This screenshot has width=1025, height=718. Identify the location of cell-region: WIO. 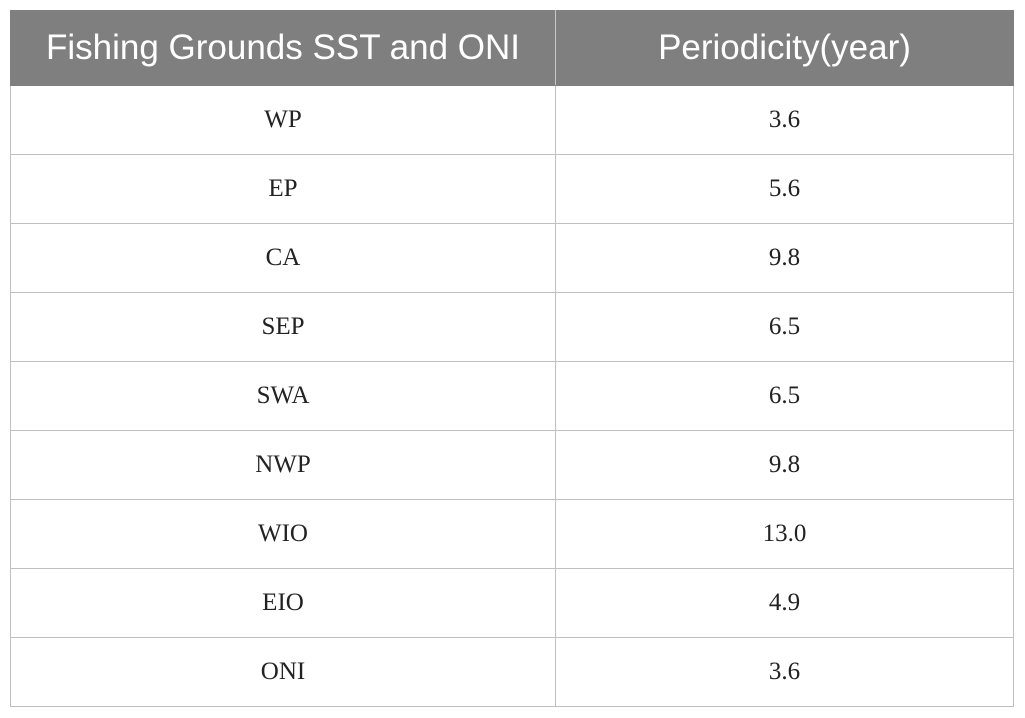
(283, 534).